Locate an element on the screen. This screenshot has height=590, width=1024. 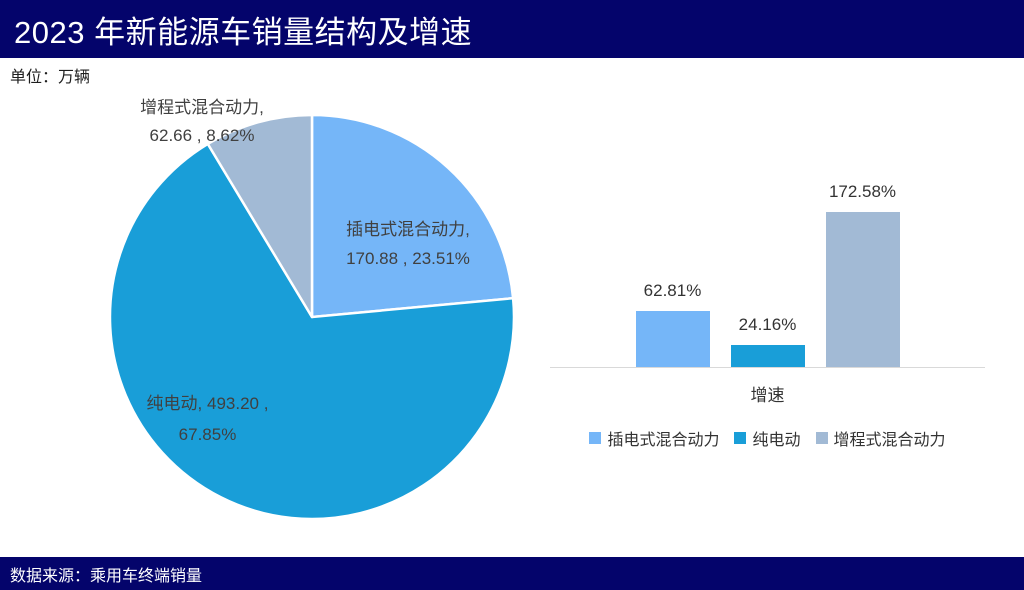
legend-item-0: 插电式混合动力 is located at coordinates (654, 438).